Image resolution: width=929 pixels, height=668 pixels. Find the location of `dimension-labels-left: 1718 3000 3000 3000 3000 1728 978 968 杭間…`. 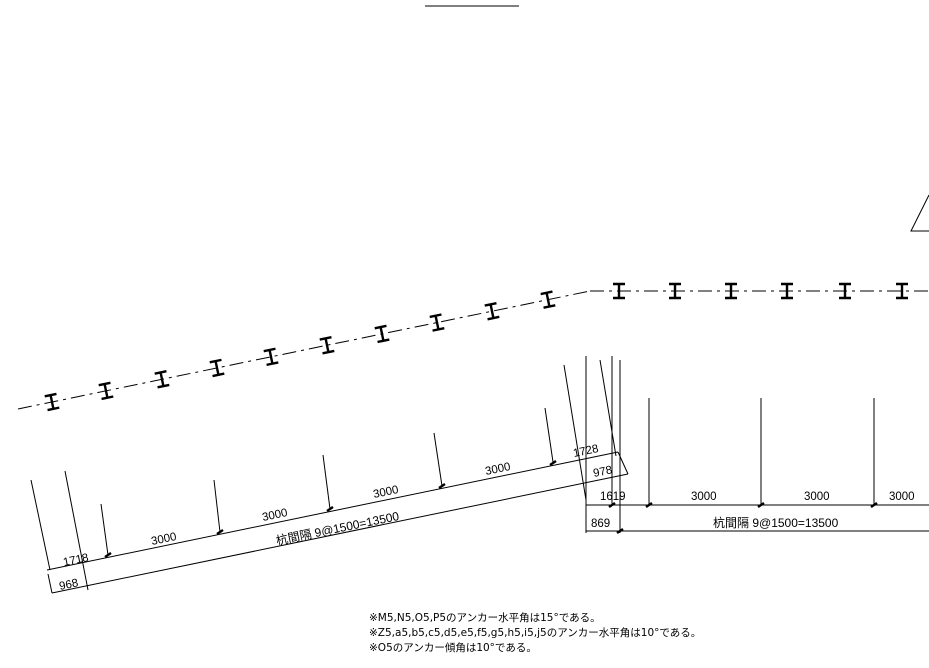

dimension-labels-left: 1718 3000 3000 3000 3000 1728 978 968 杭間… is located at coordinates (335, 518).